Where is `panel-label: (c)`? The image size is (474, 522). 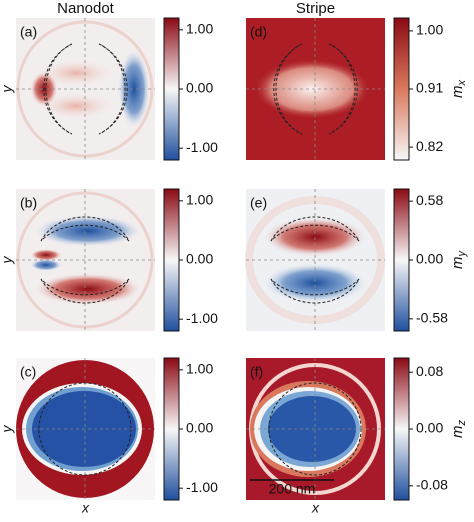
panel-label: (c) is located at coordinates (28, 372).